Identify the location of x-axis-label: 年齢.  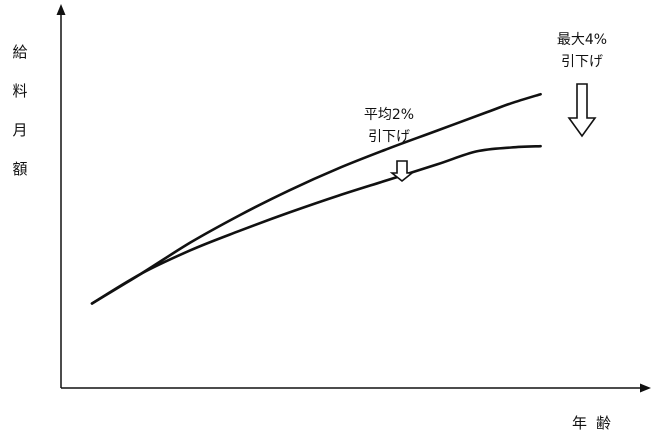
(596, 423).